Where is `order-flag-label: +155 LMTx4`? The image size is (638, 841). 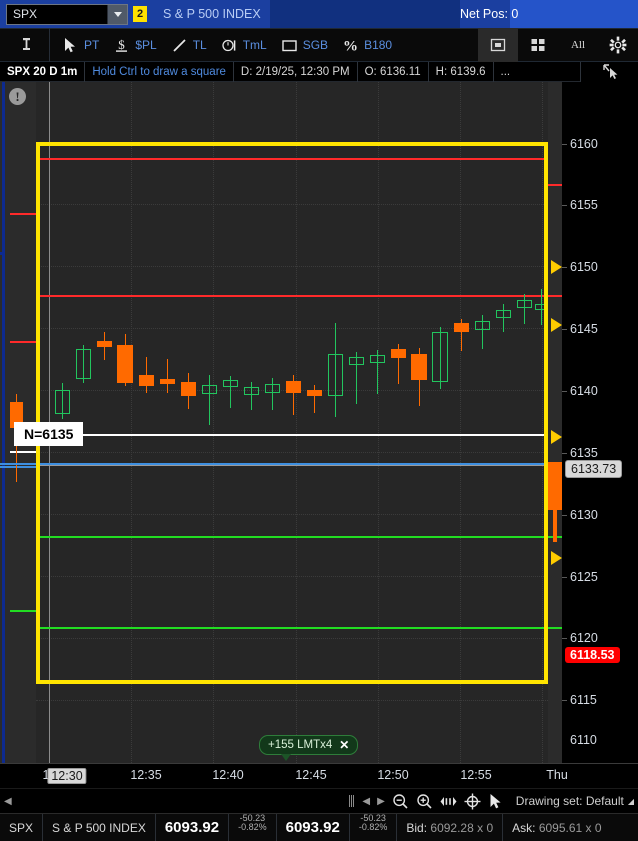
order-flag-label: +155 LMTx4 is located at coordinates (300, 745).